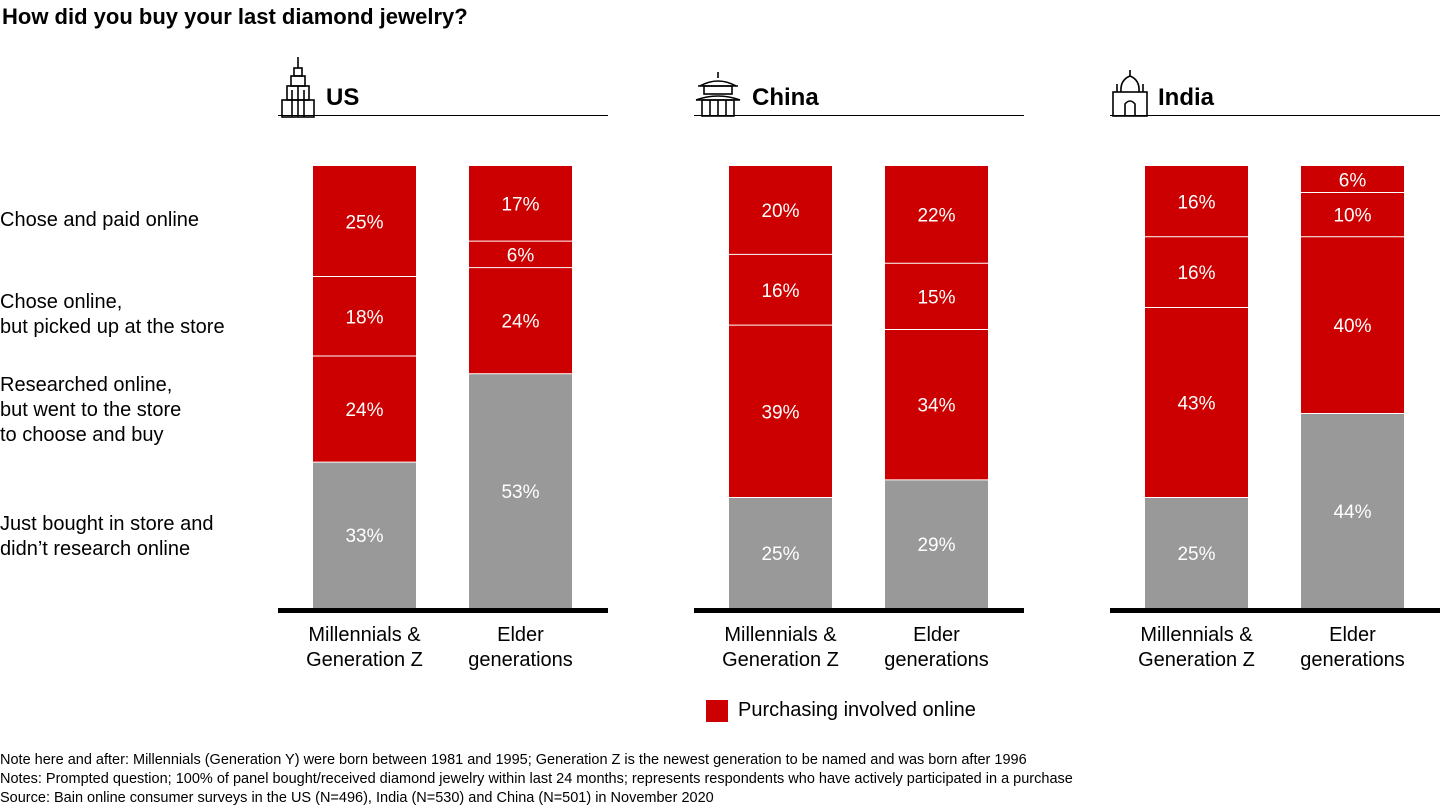 This screenshot has height=810, width=1440. Describe the element at coordinates (857, 710) in the screenshot. I see `legend-label: Purchasing involved online` at that location.